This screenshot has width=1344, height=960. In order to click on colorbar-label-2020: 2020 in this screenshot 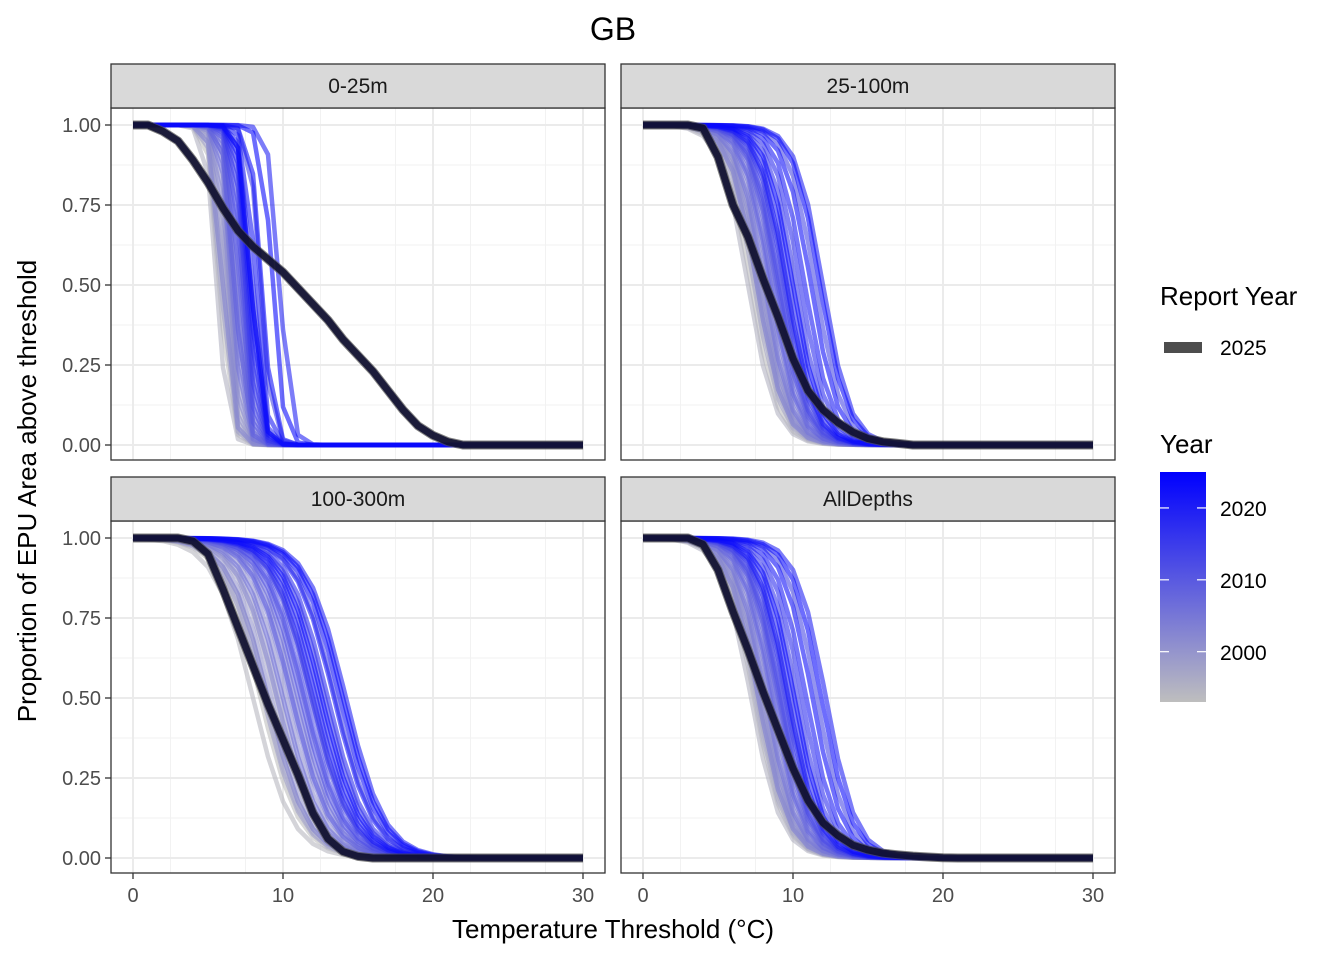, I will do `click(1243, 509)`.